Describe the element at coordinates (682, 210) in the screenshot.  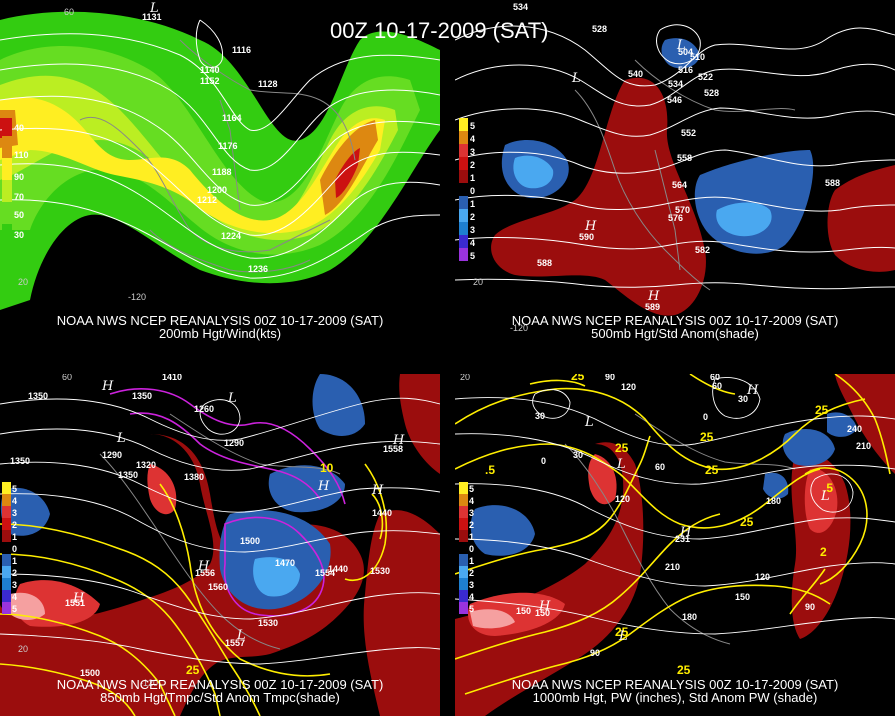
I see `contour-label-570: 570` at that location.